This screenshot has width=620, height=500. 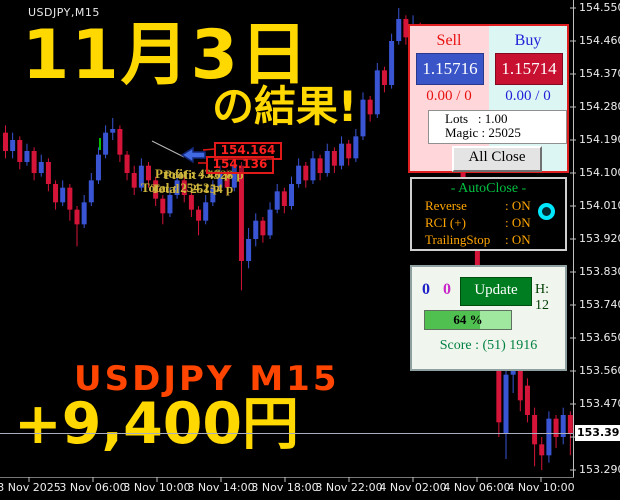 What do you see at coordinates (599, 205) in the screenshot?
I see `price-axis-label: 154.010` at bounding box center [599, 205].